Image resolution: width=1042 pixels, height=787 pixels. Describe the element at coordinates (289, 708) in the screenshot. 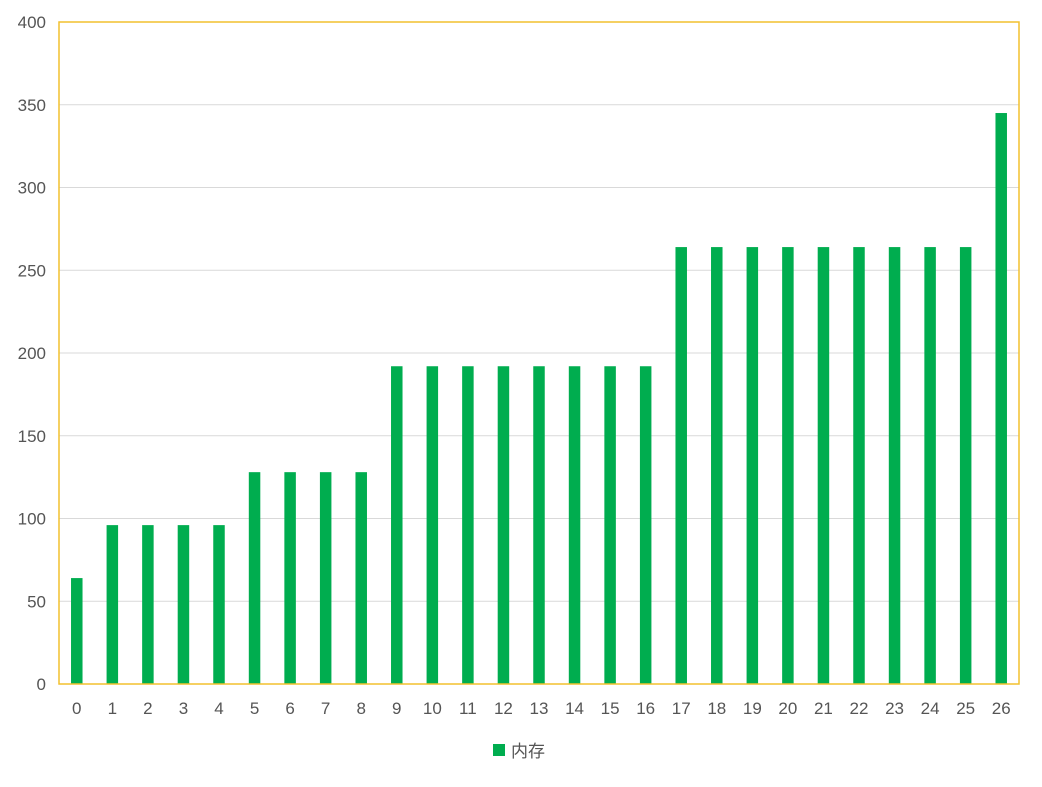

I see `x-tick-label: 6` at that location.